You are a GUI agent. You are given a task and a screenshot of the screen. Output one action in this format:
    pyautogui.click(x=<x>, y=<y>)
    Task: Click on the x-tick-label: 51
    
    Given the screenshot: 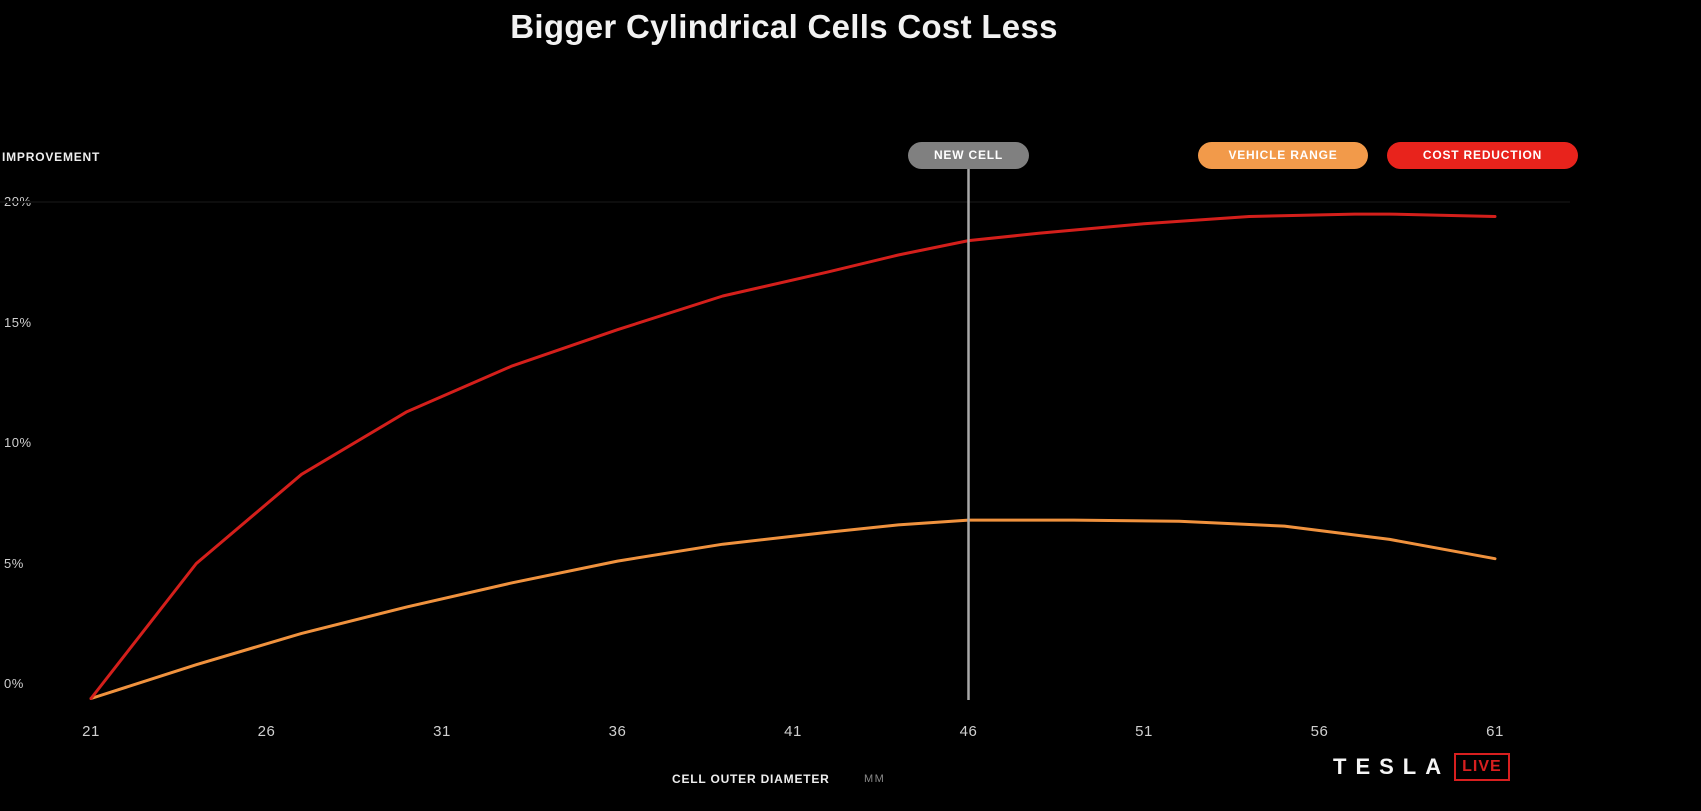 What is the action you would take?
    pyautogui.click(x=1144, y=731)
    